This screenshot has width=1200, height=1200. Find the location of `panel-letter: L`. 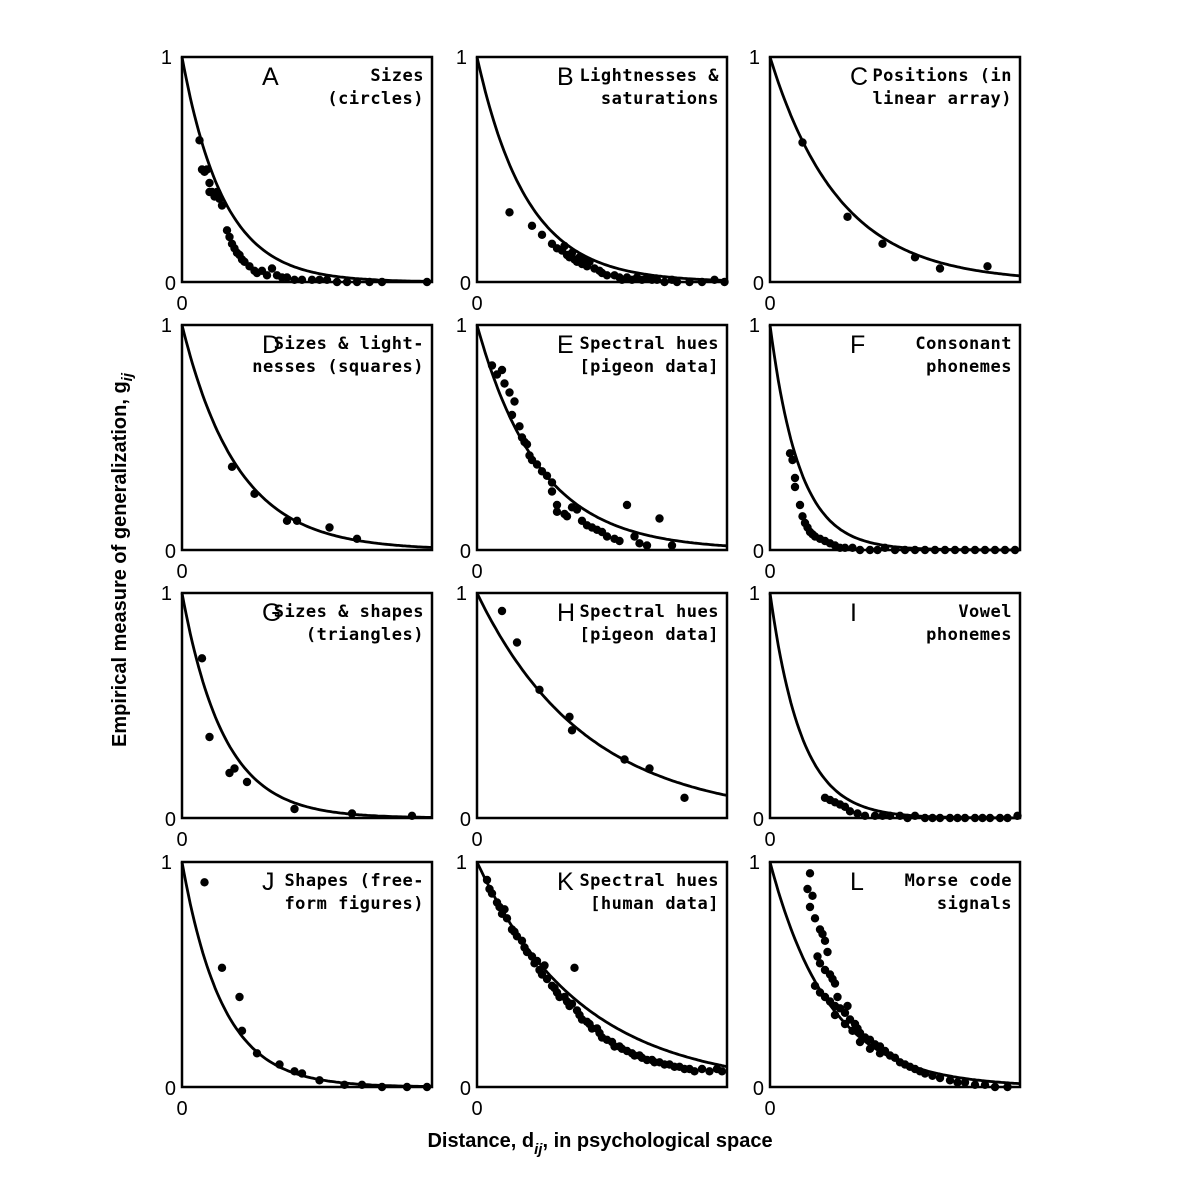

panel-letter: L is located at coordinates (857, 882).